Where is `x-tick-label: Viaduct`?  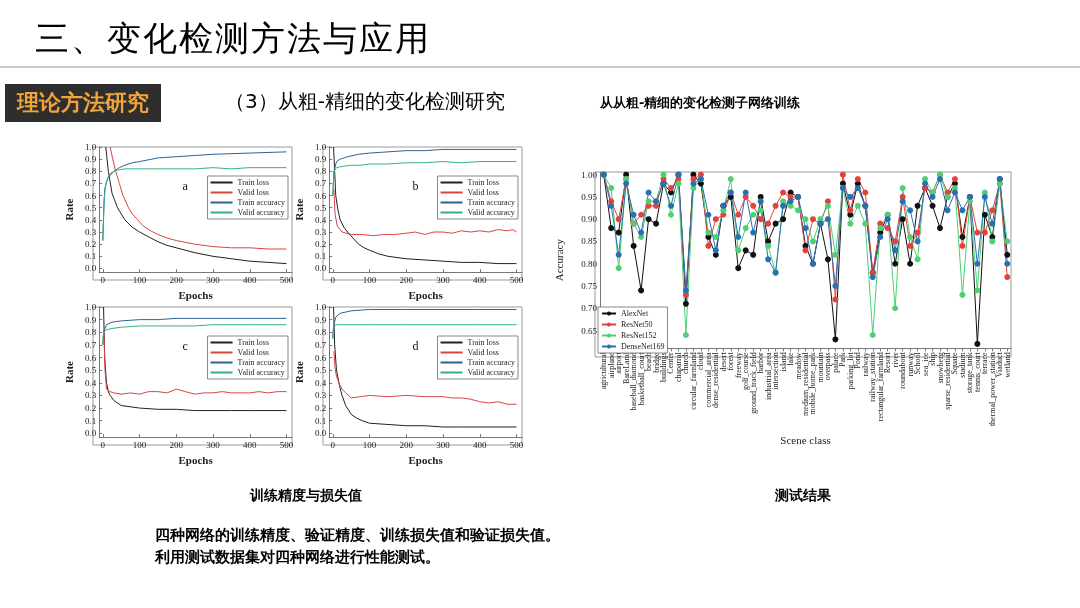 x-tick-label: Viaduct is located at coordinates (1000, 364).